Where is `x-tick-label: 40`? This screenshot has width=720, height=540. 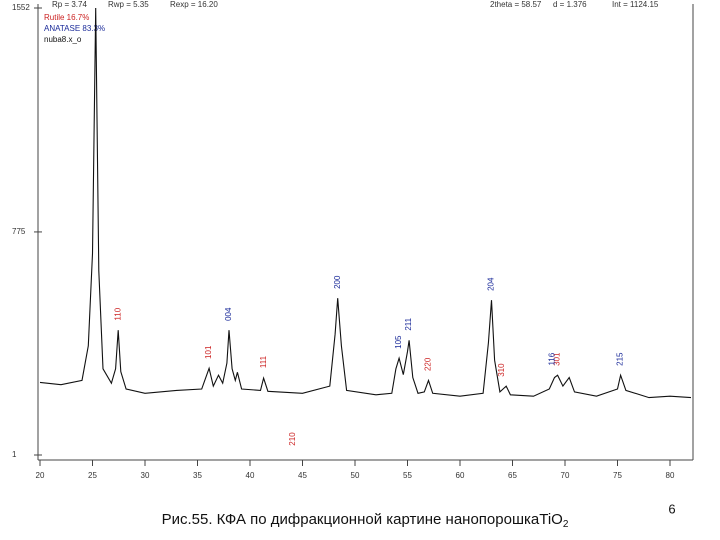 x-tick-label: 40 is located at coordinates (250, 475).